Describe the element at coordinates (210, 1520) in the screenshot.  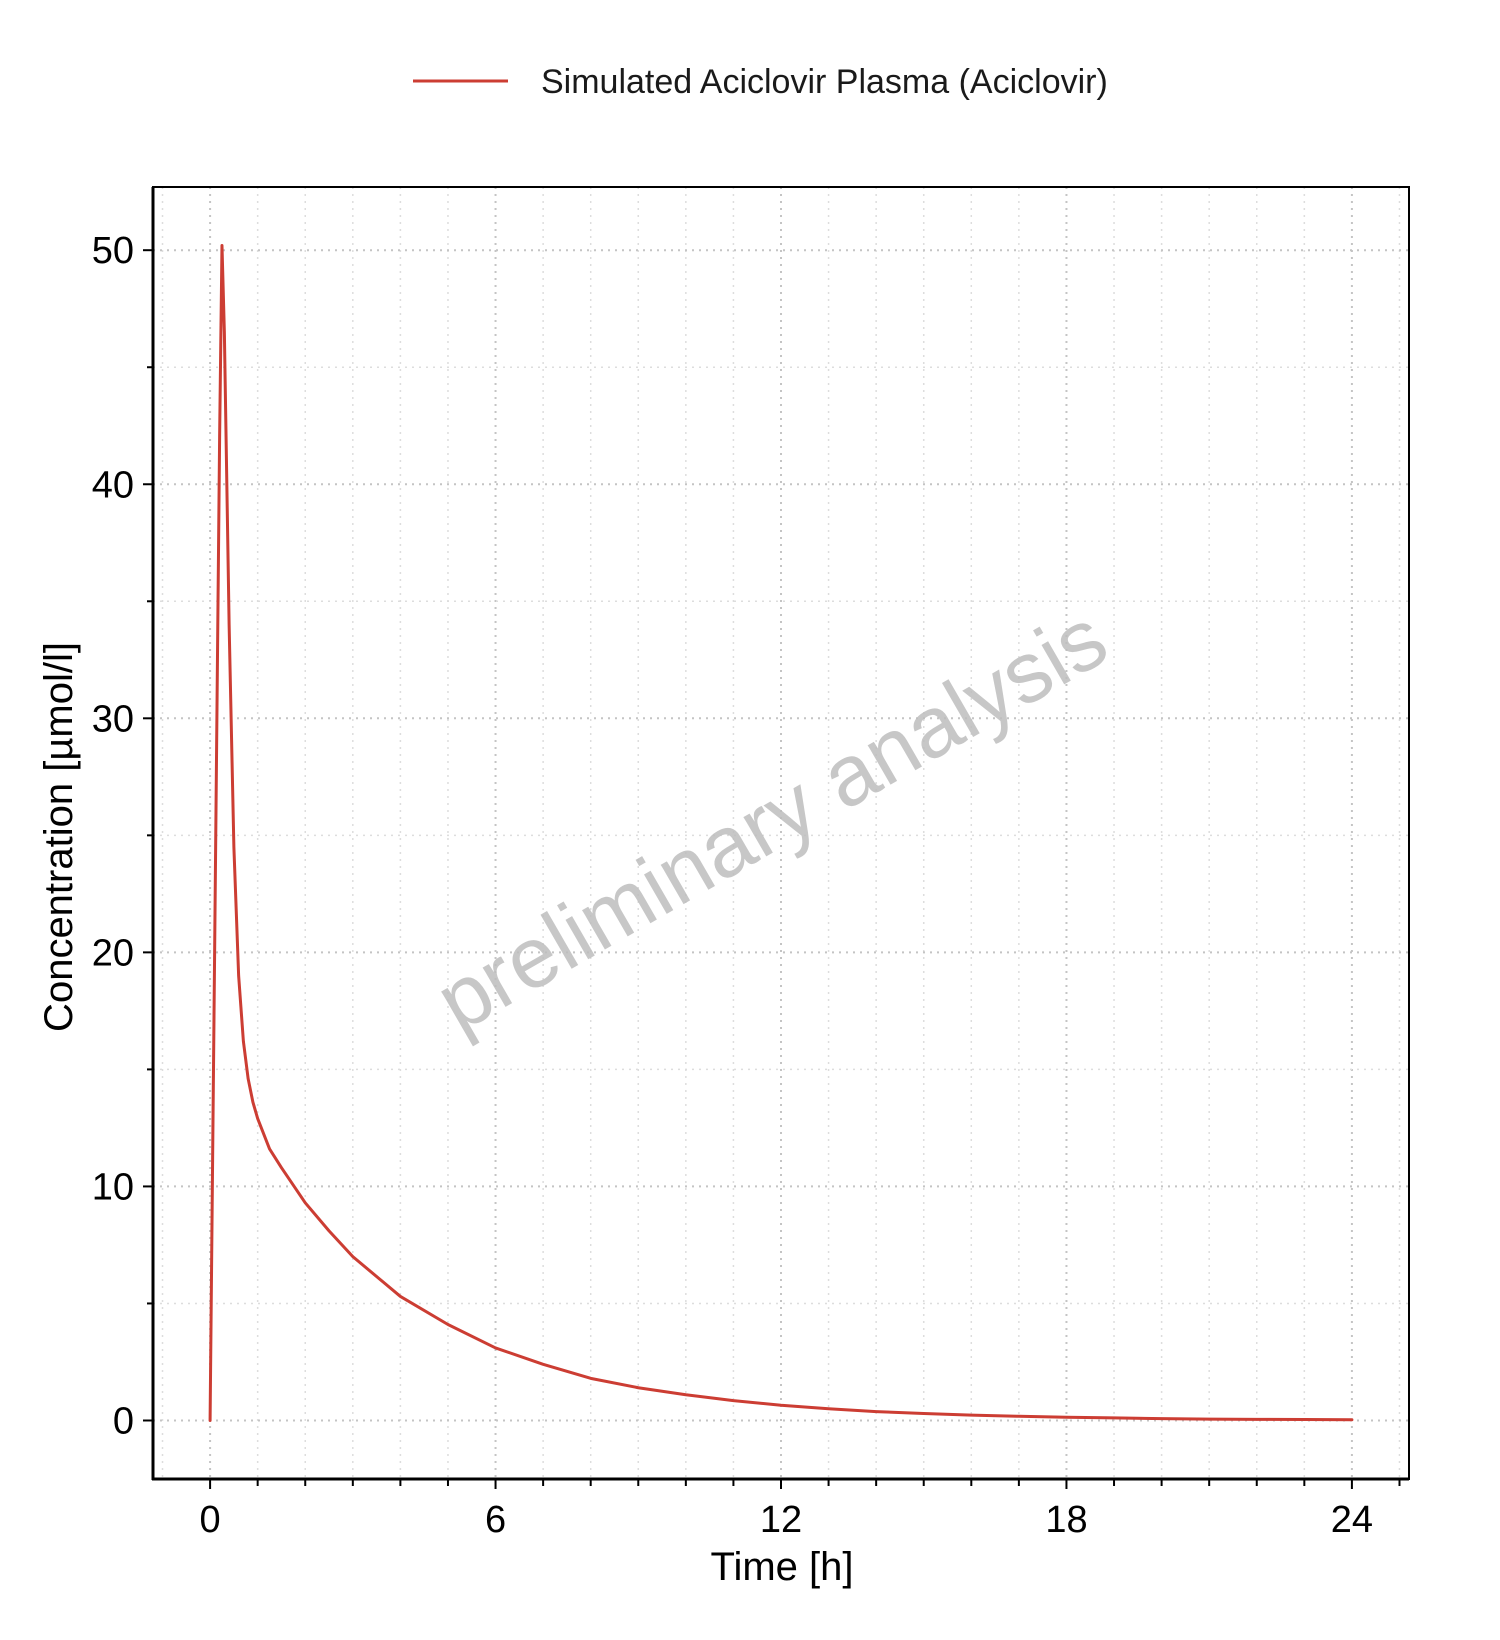
I see `x-tick-label: 0` at that location.